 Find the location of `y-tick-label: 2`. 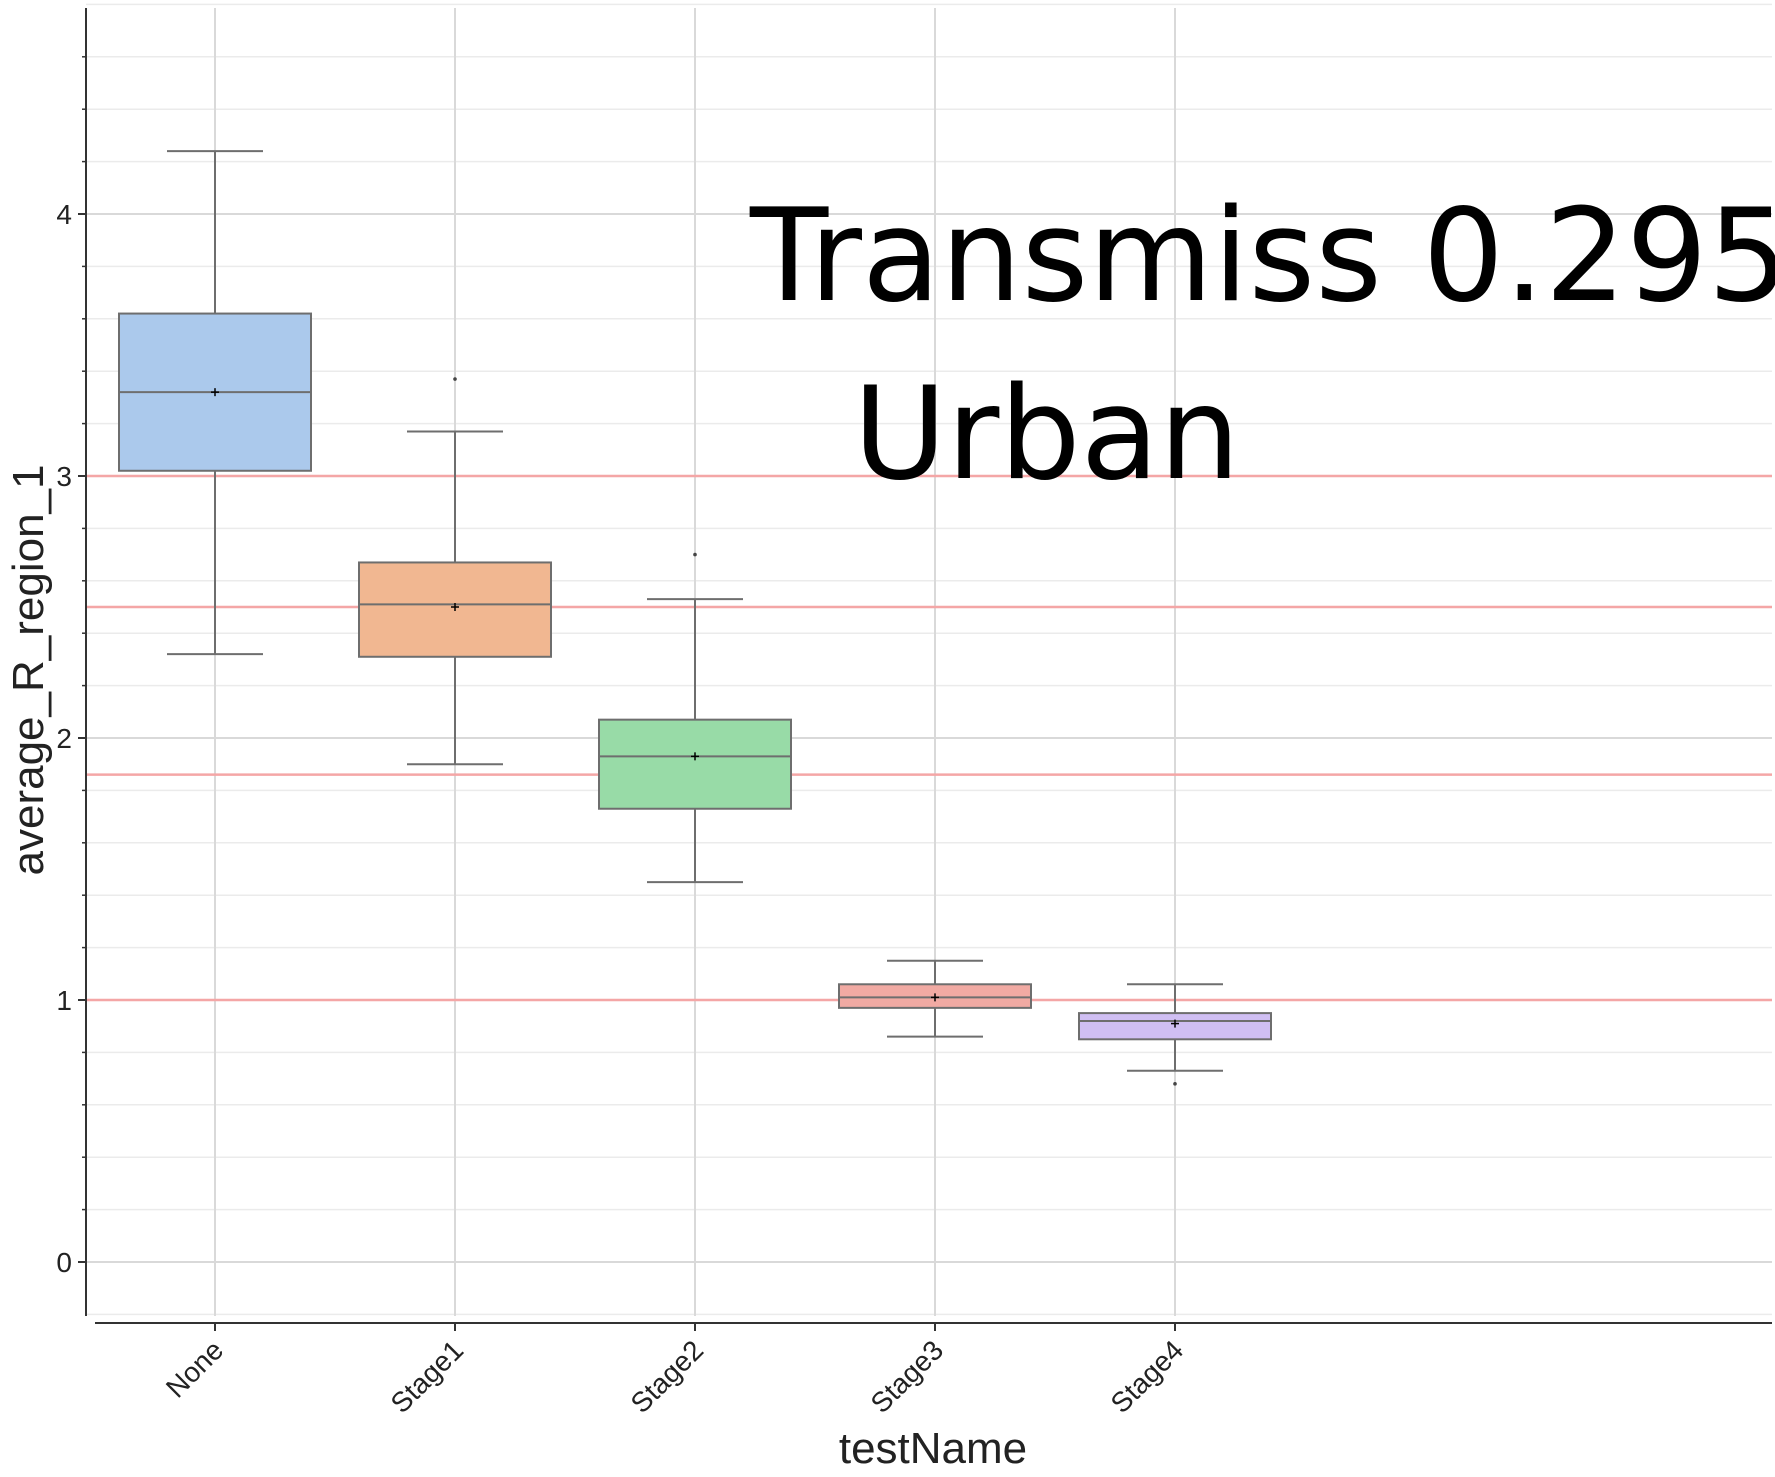

y-tick-label: 2 is located at coordinates (64, 738).